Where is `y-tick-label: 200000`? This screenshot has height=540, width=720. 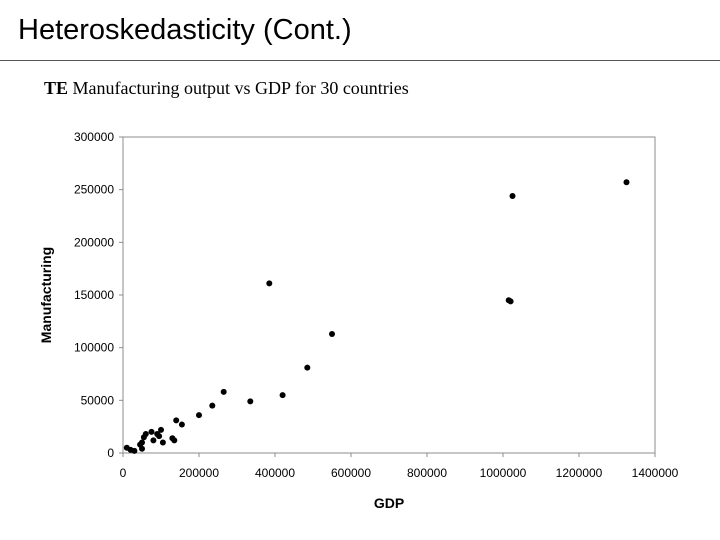 y-tick-label: 200000 is located at coordinates (94, 242).